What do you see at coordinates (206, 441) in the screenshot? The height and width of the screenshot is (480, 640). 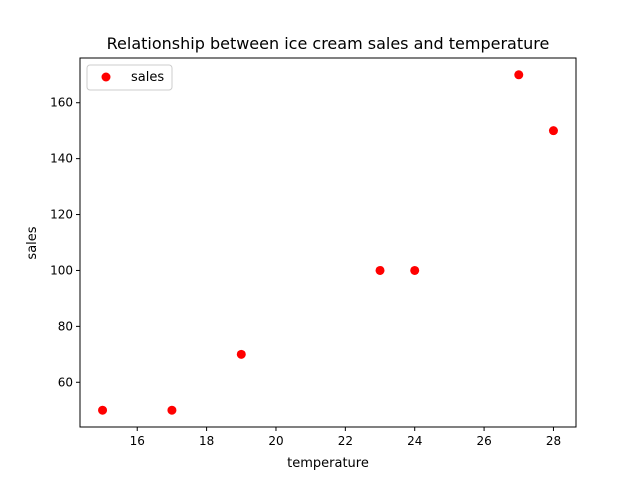 I see `x-tick-label: 18` at bounding box center [206, 441].